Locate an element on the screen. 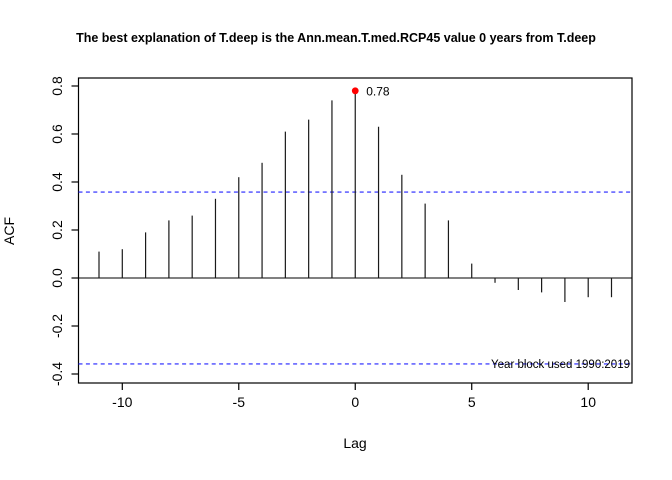 The width and height of the screenshot is (672, 480). y-tick-label: -0.2 is located at coordinates (57, 326).